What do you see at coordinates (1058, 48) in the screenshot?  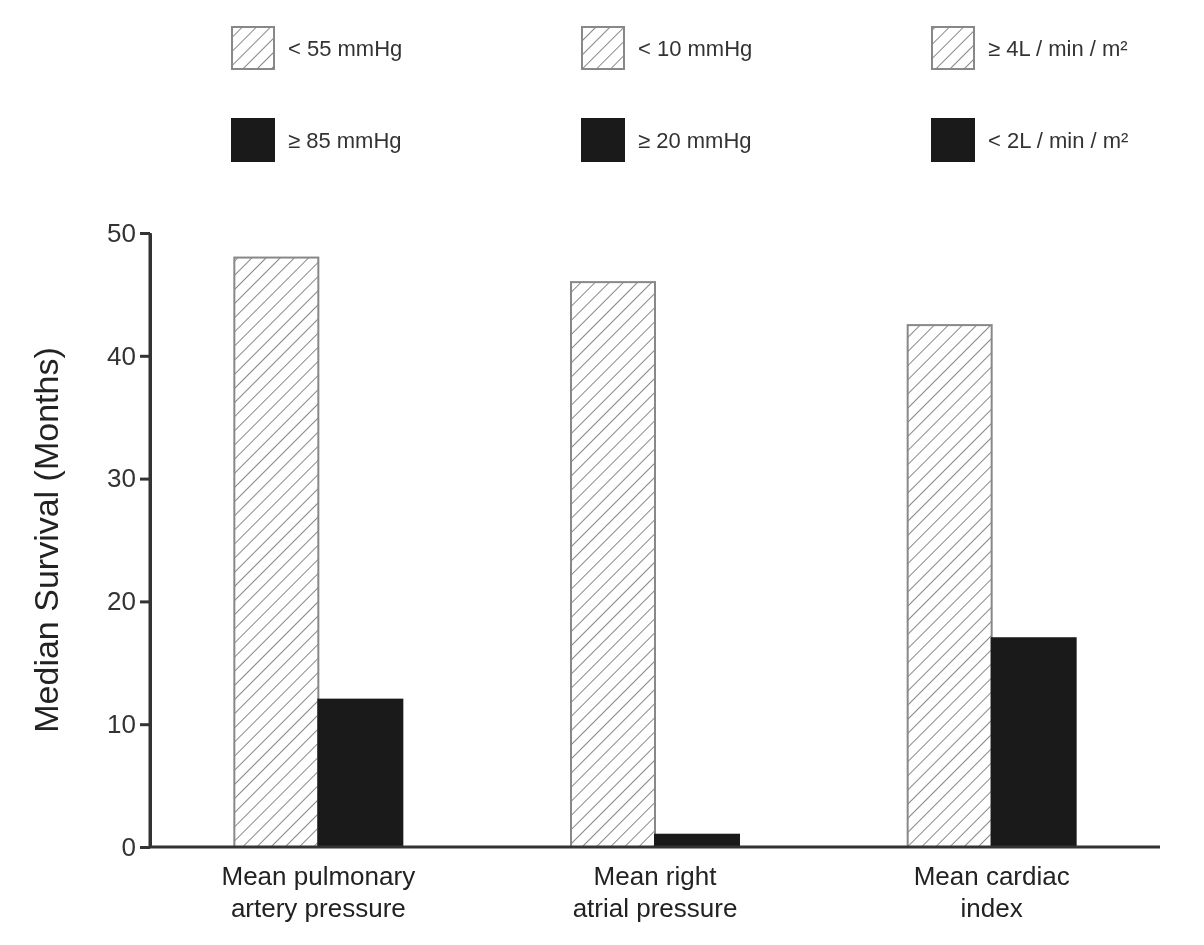 I see `legend-label: ≥ 4L / min / m²` at bounding box center [1058, 48].